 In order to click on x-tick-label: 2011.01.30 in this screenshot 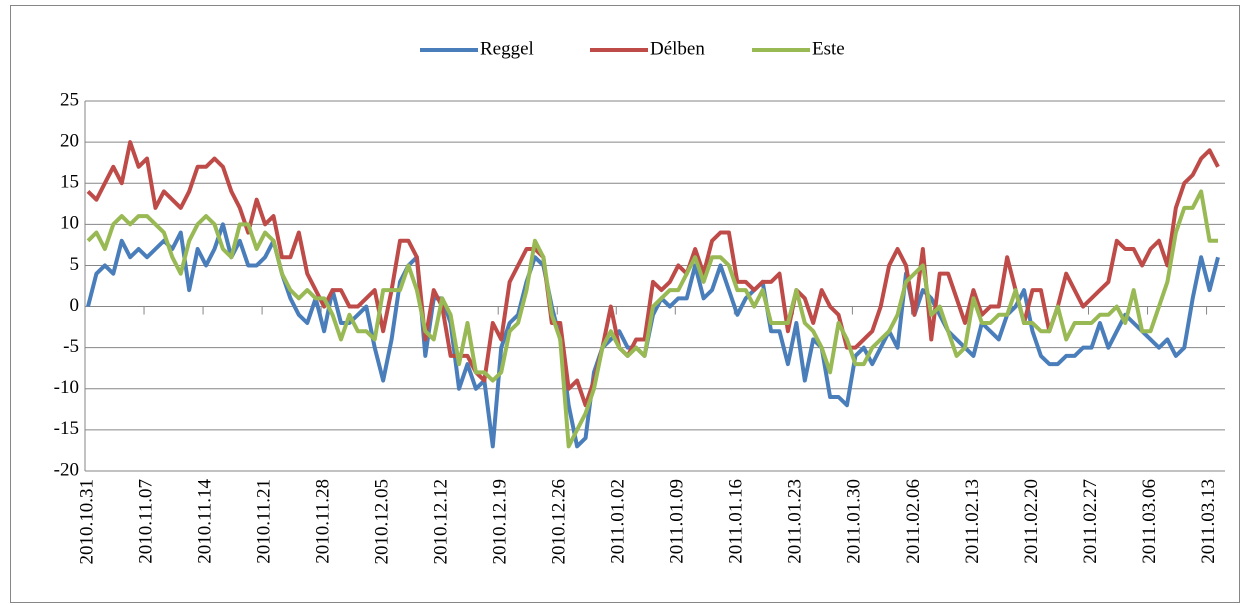, I will do `click(854, 521)`.